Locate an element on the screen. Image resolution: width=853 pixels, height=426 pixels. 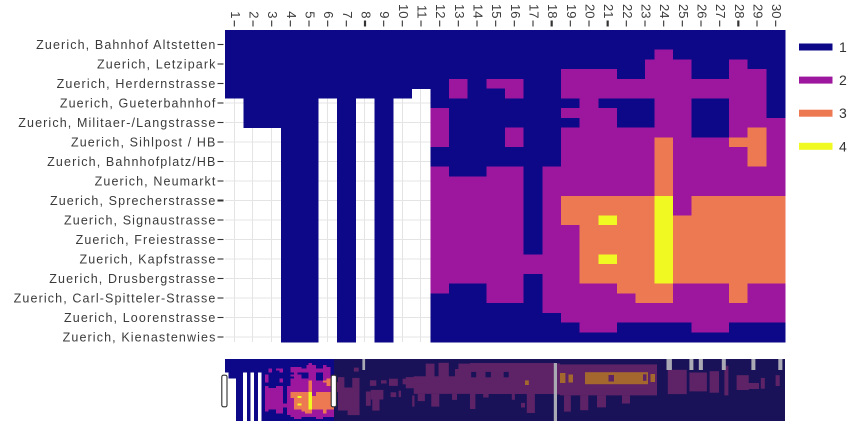
svg-text: Zuerich, Kapfstrasse is located at coordinates (147, 259).